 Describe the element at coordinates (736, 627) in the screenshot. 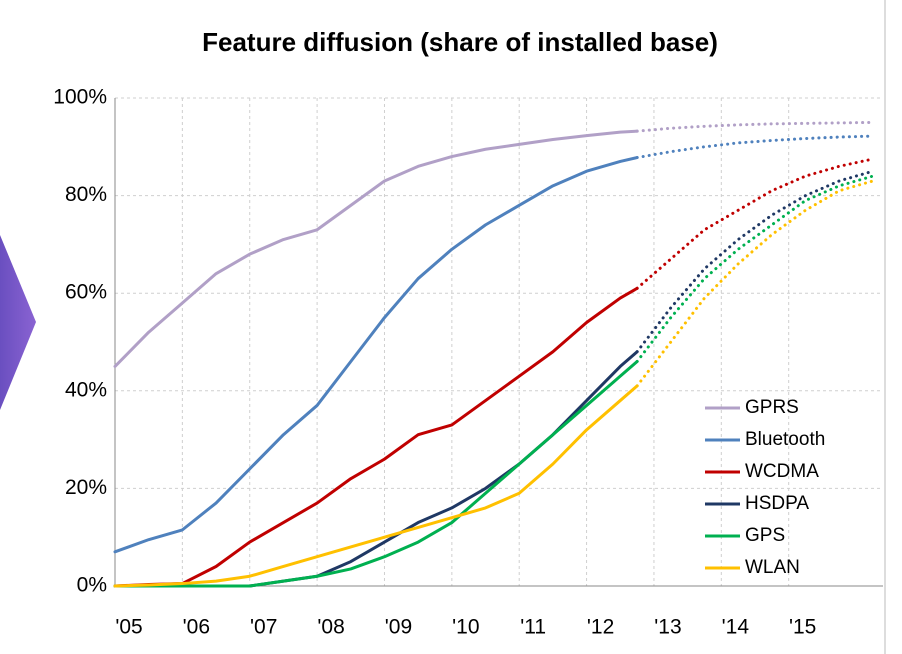

I see `x-tick-label: '14` at that location.